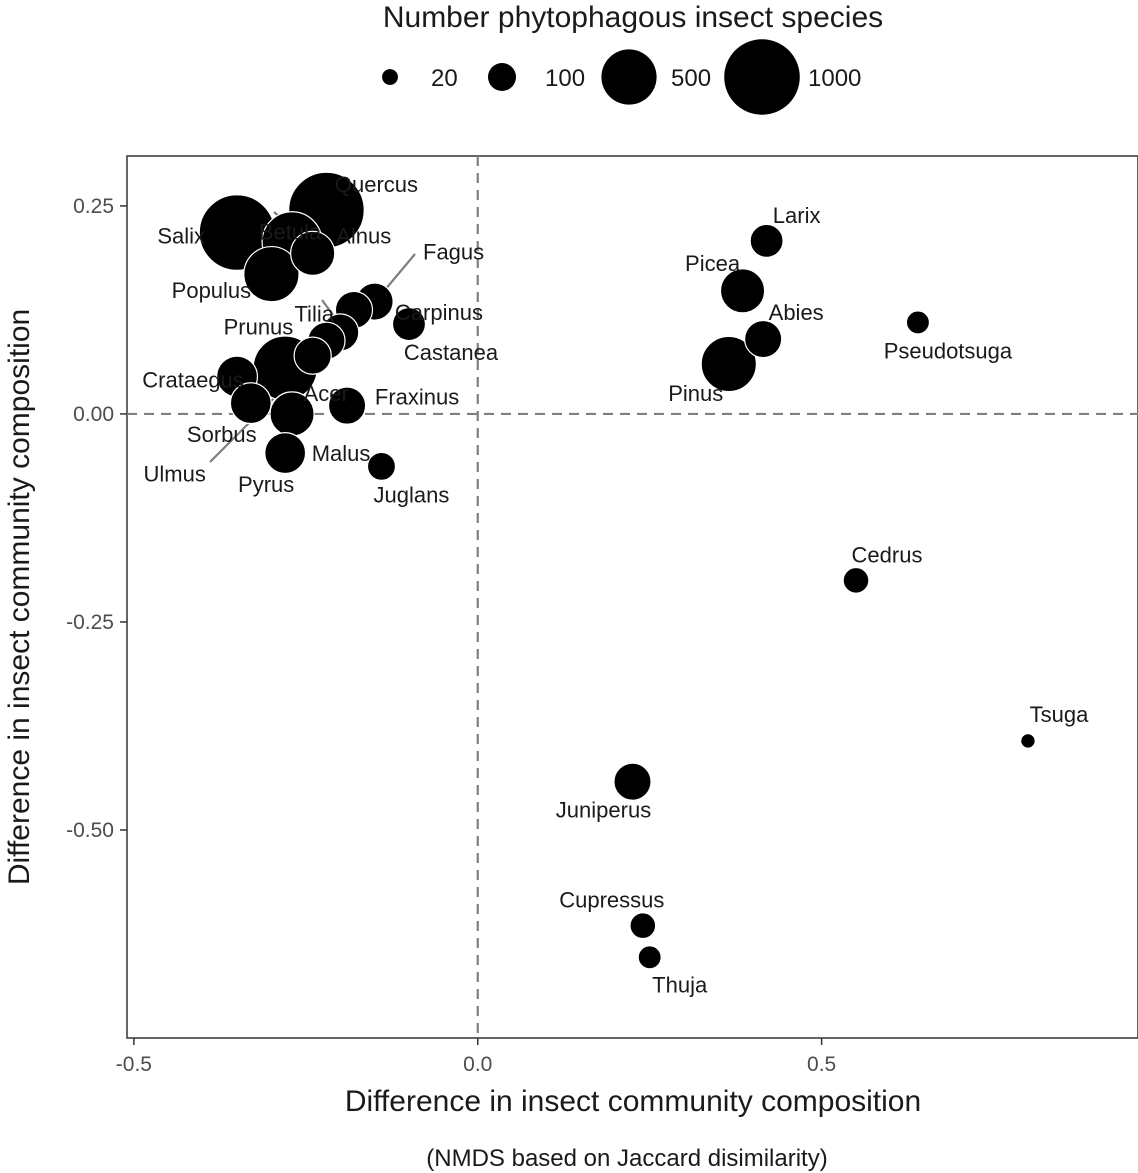 The width and height of the screenshot is (1138, 1173). I want to click on point-juglans, so click(381, 466).